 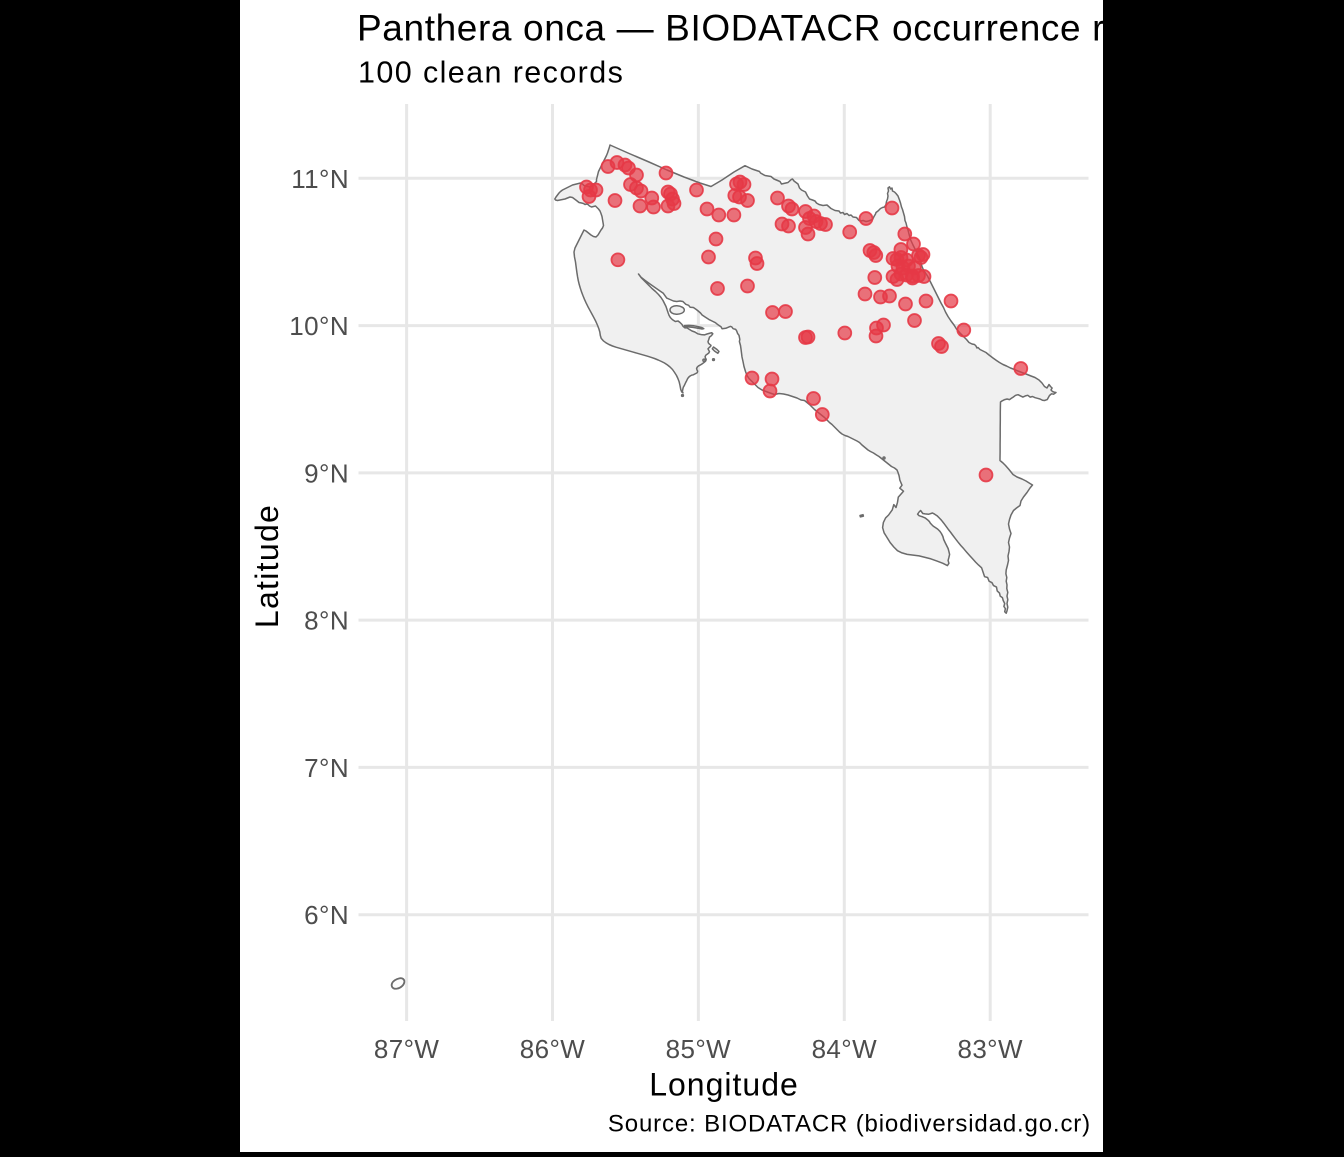 What do you see at coordinates (845, 1049) in the screenshot?
I see `svg-text: 84°W` at bounding box center [845, 1049].